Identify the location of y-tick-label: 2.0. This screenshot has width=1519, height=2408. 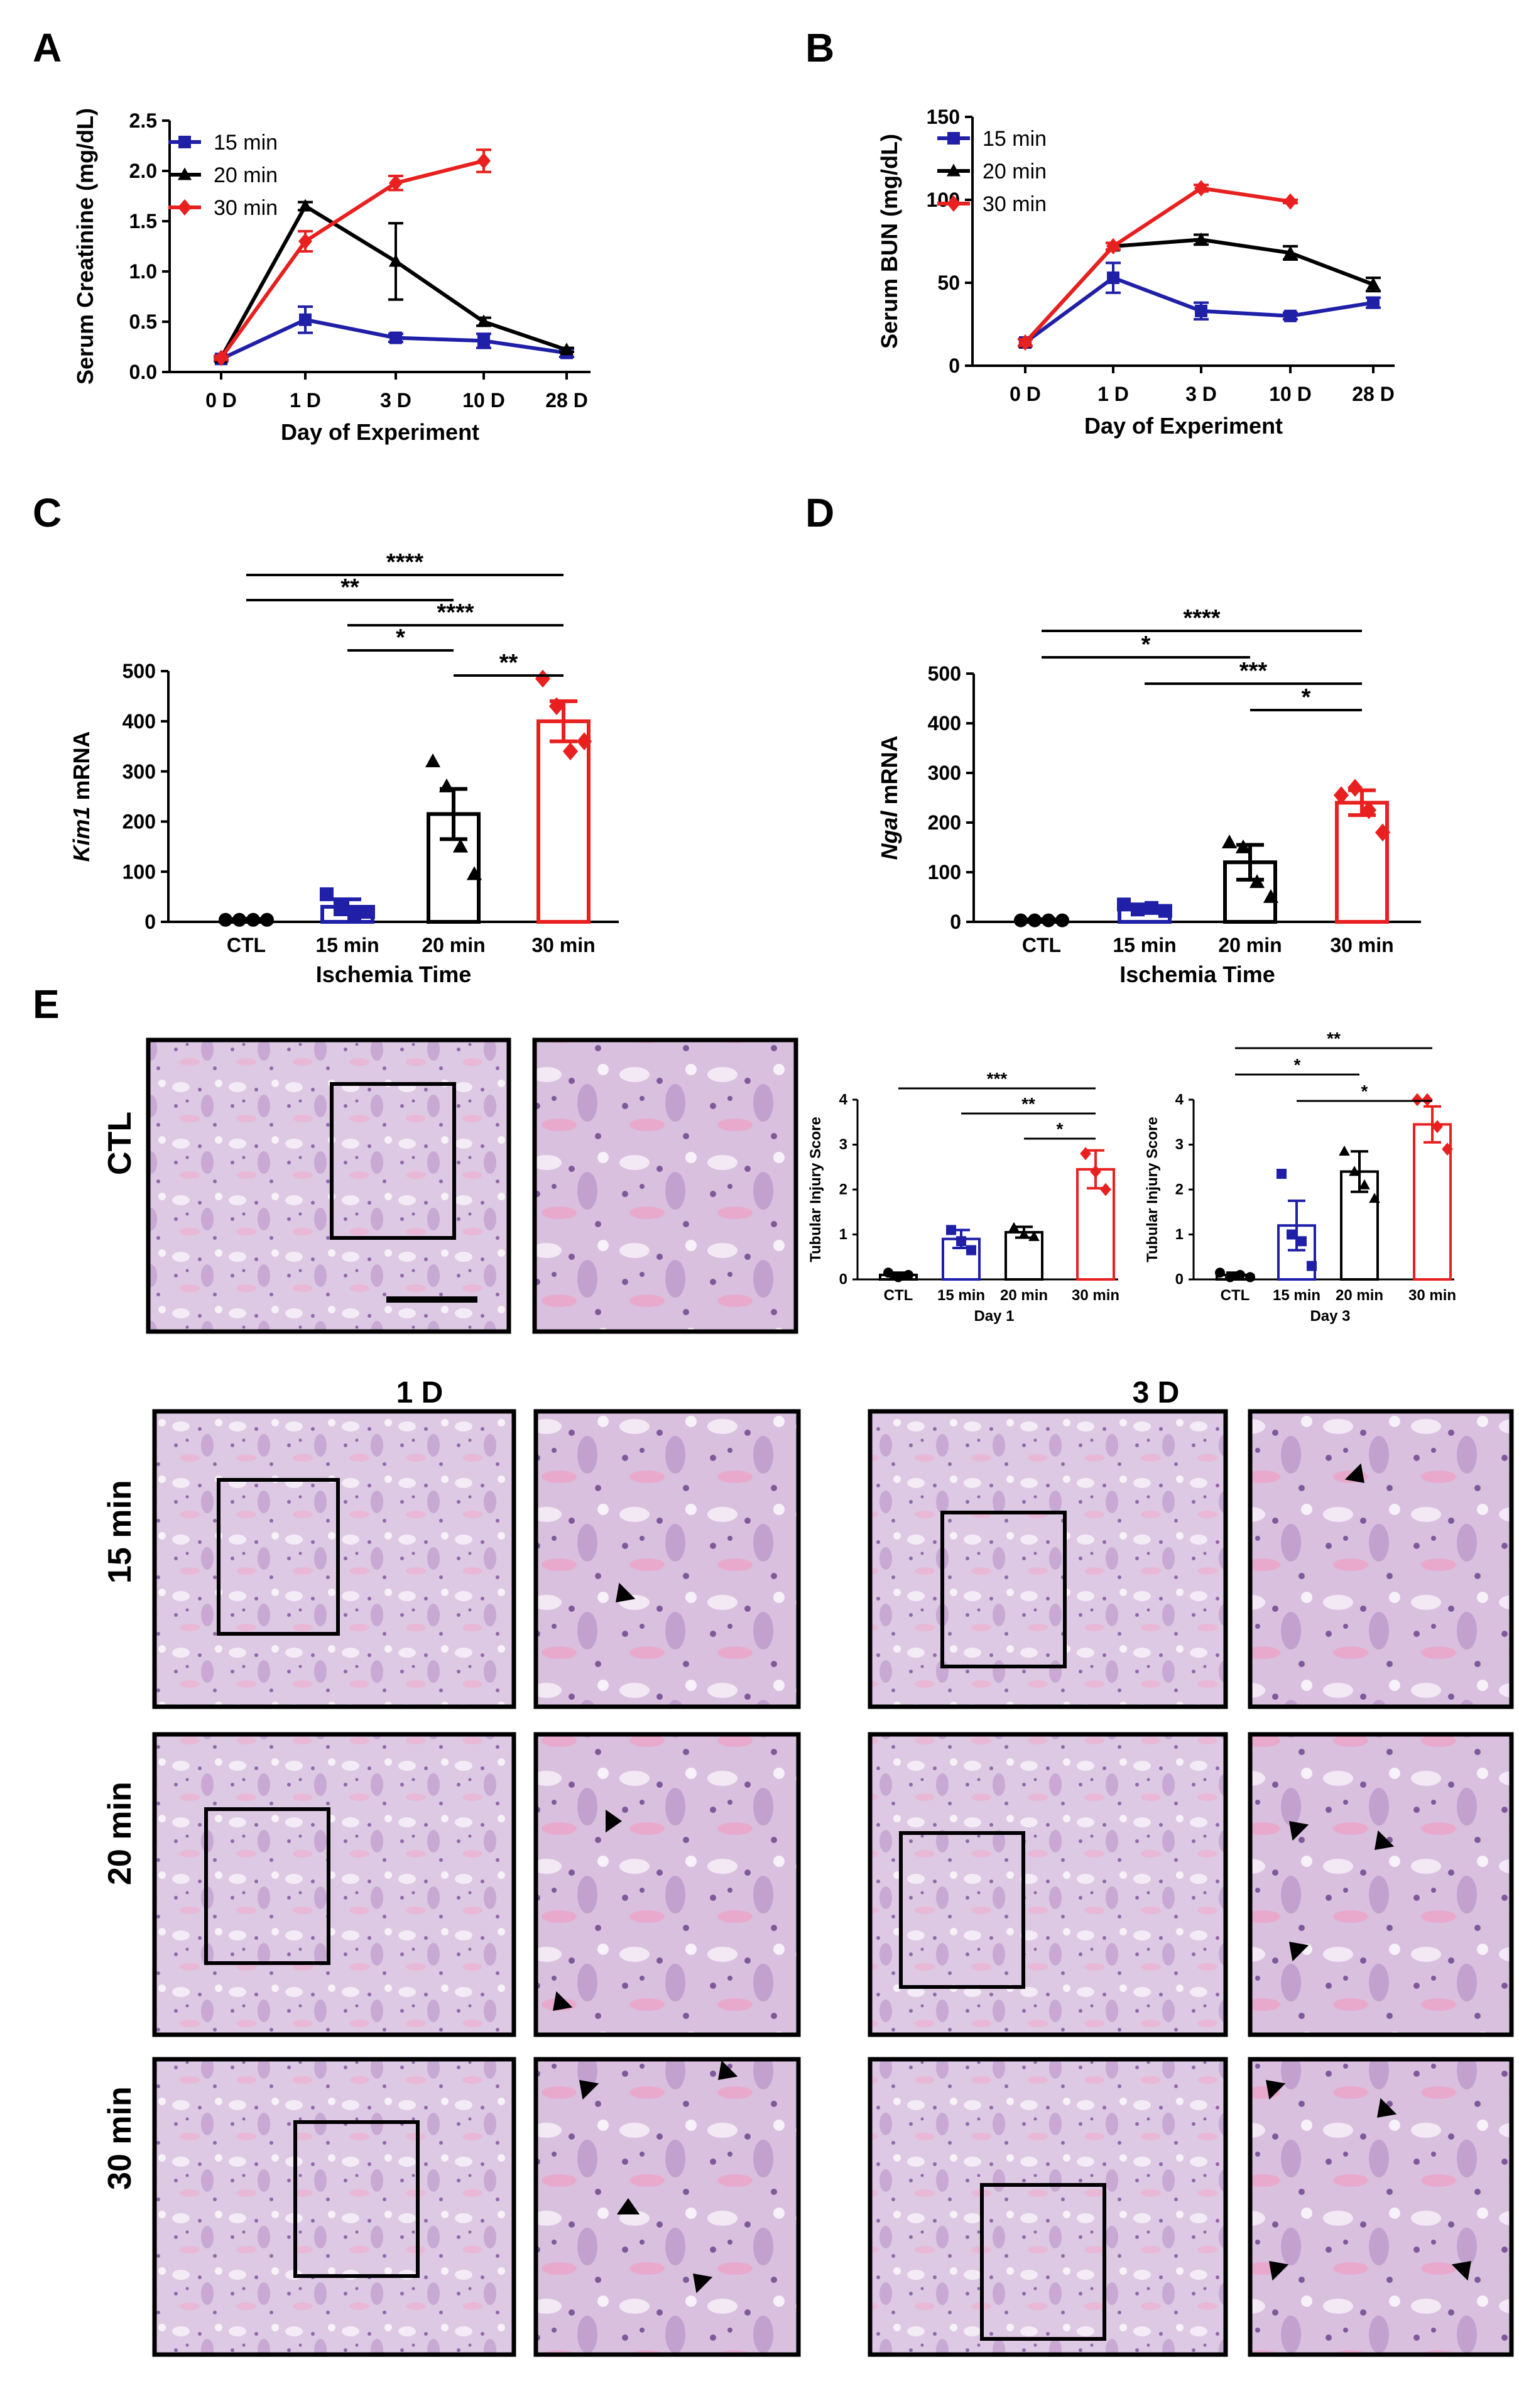
(143, 171).